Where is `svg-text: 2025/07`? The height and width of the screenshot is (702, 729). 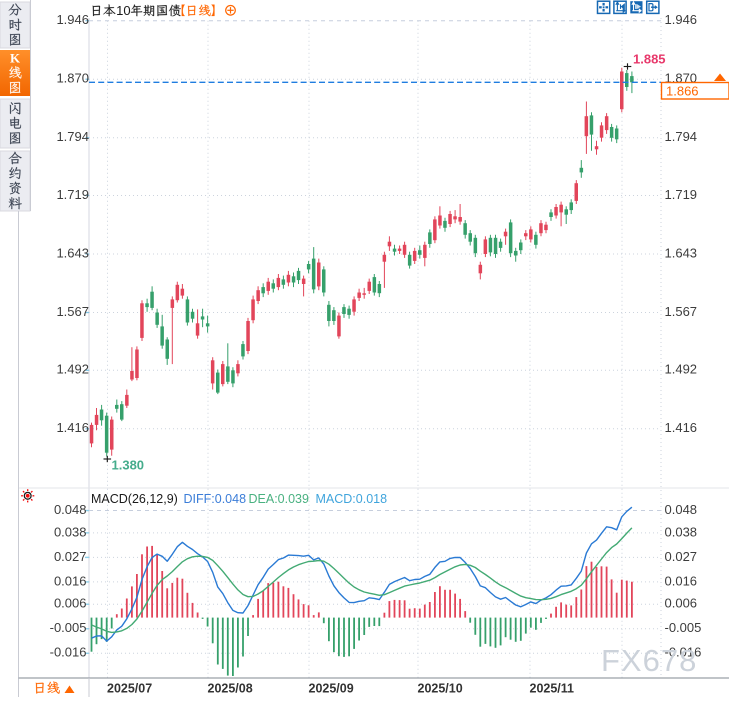 svg-text: 2025/07 is located at coordinates (129, 689).